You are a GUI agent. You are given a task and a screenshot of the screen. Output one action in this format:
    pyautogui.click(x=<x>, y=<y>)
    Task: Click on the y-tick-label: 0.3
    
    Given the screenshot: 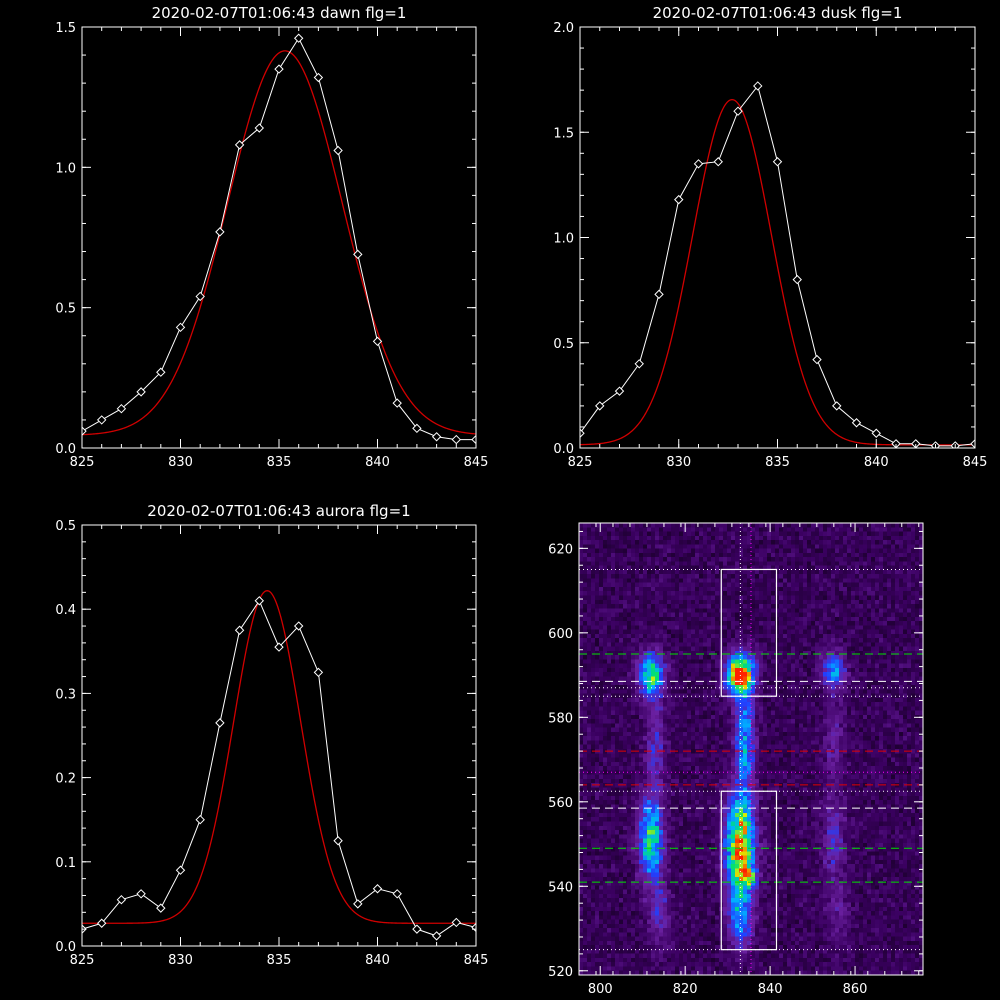 What is the action you would take?
    pyautogui.click(x=65, y=694)
    